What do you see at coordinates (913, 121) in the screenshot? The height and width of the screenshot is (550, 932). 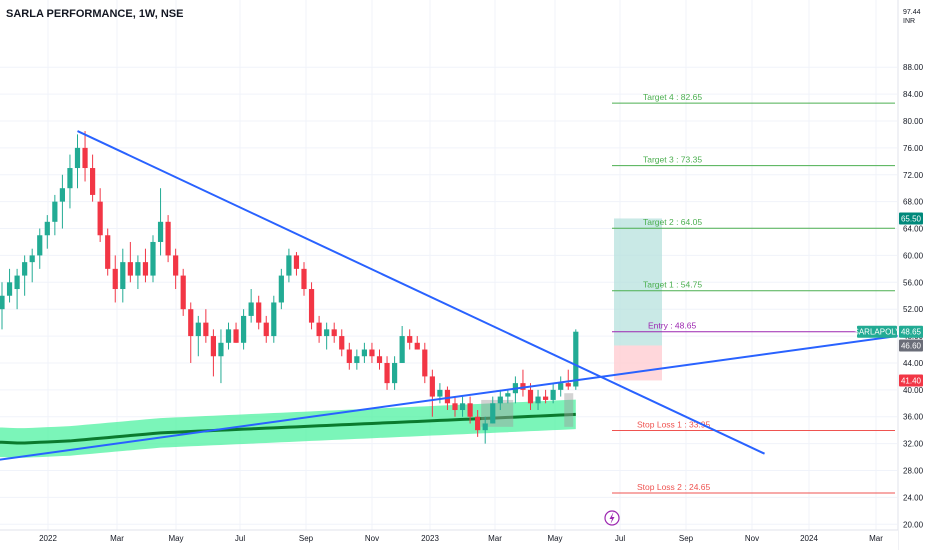 I see `price-tick-label: 80.00` at bounding box center [913, 121].